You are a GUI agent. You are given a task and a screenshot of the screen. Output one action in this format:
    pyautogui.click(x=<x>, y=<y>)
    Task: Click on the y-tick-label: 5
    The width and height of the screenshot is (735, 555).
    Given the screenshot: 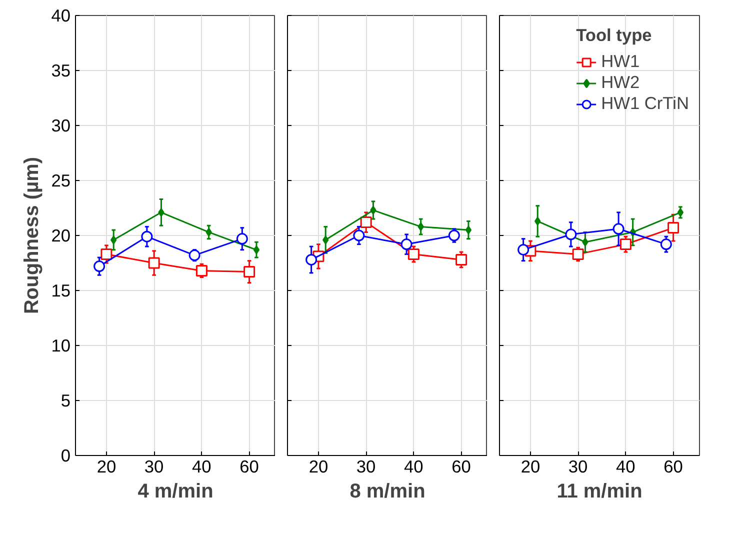 What is the action you would take?
    pyautogui.click(x=65, y=400)
    